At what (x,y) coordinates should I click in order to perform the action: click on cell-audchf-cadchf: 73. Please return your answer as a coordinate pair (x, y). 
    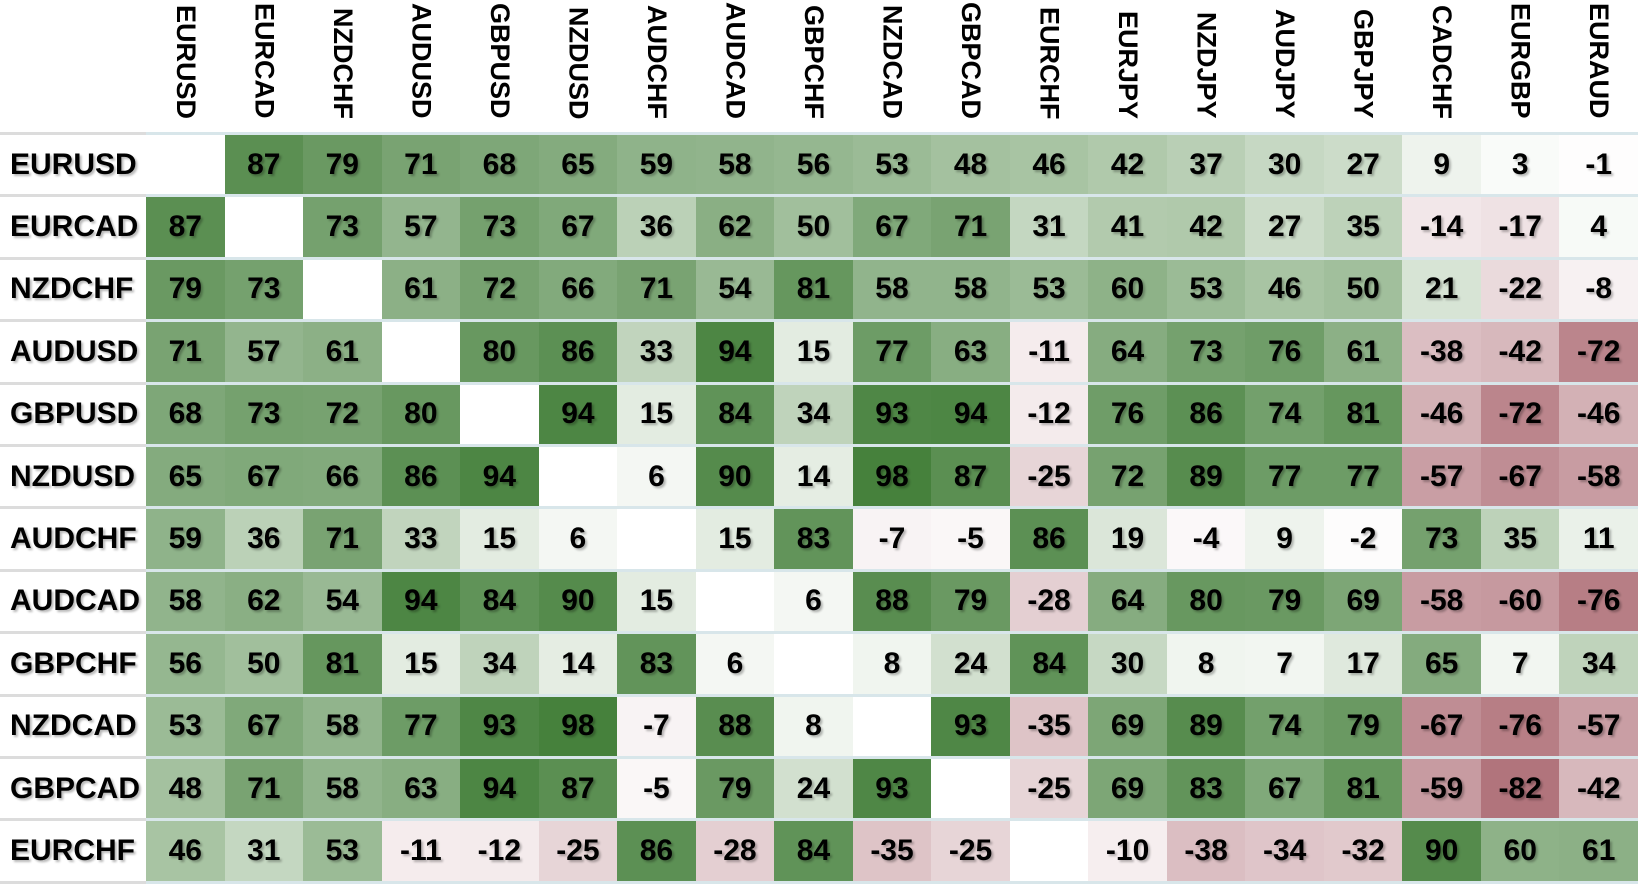
    Looking at the image, I should click on (1441, 537).